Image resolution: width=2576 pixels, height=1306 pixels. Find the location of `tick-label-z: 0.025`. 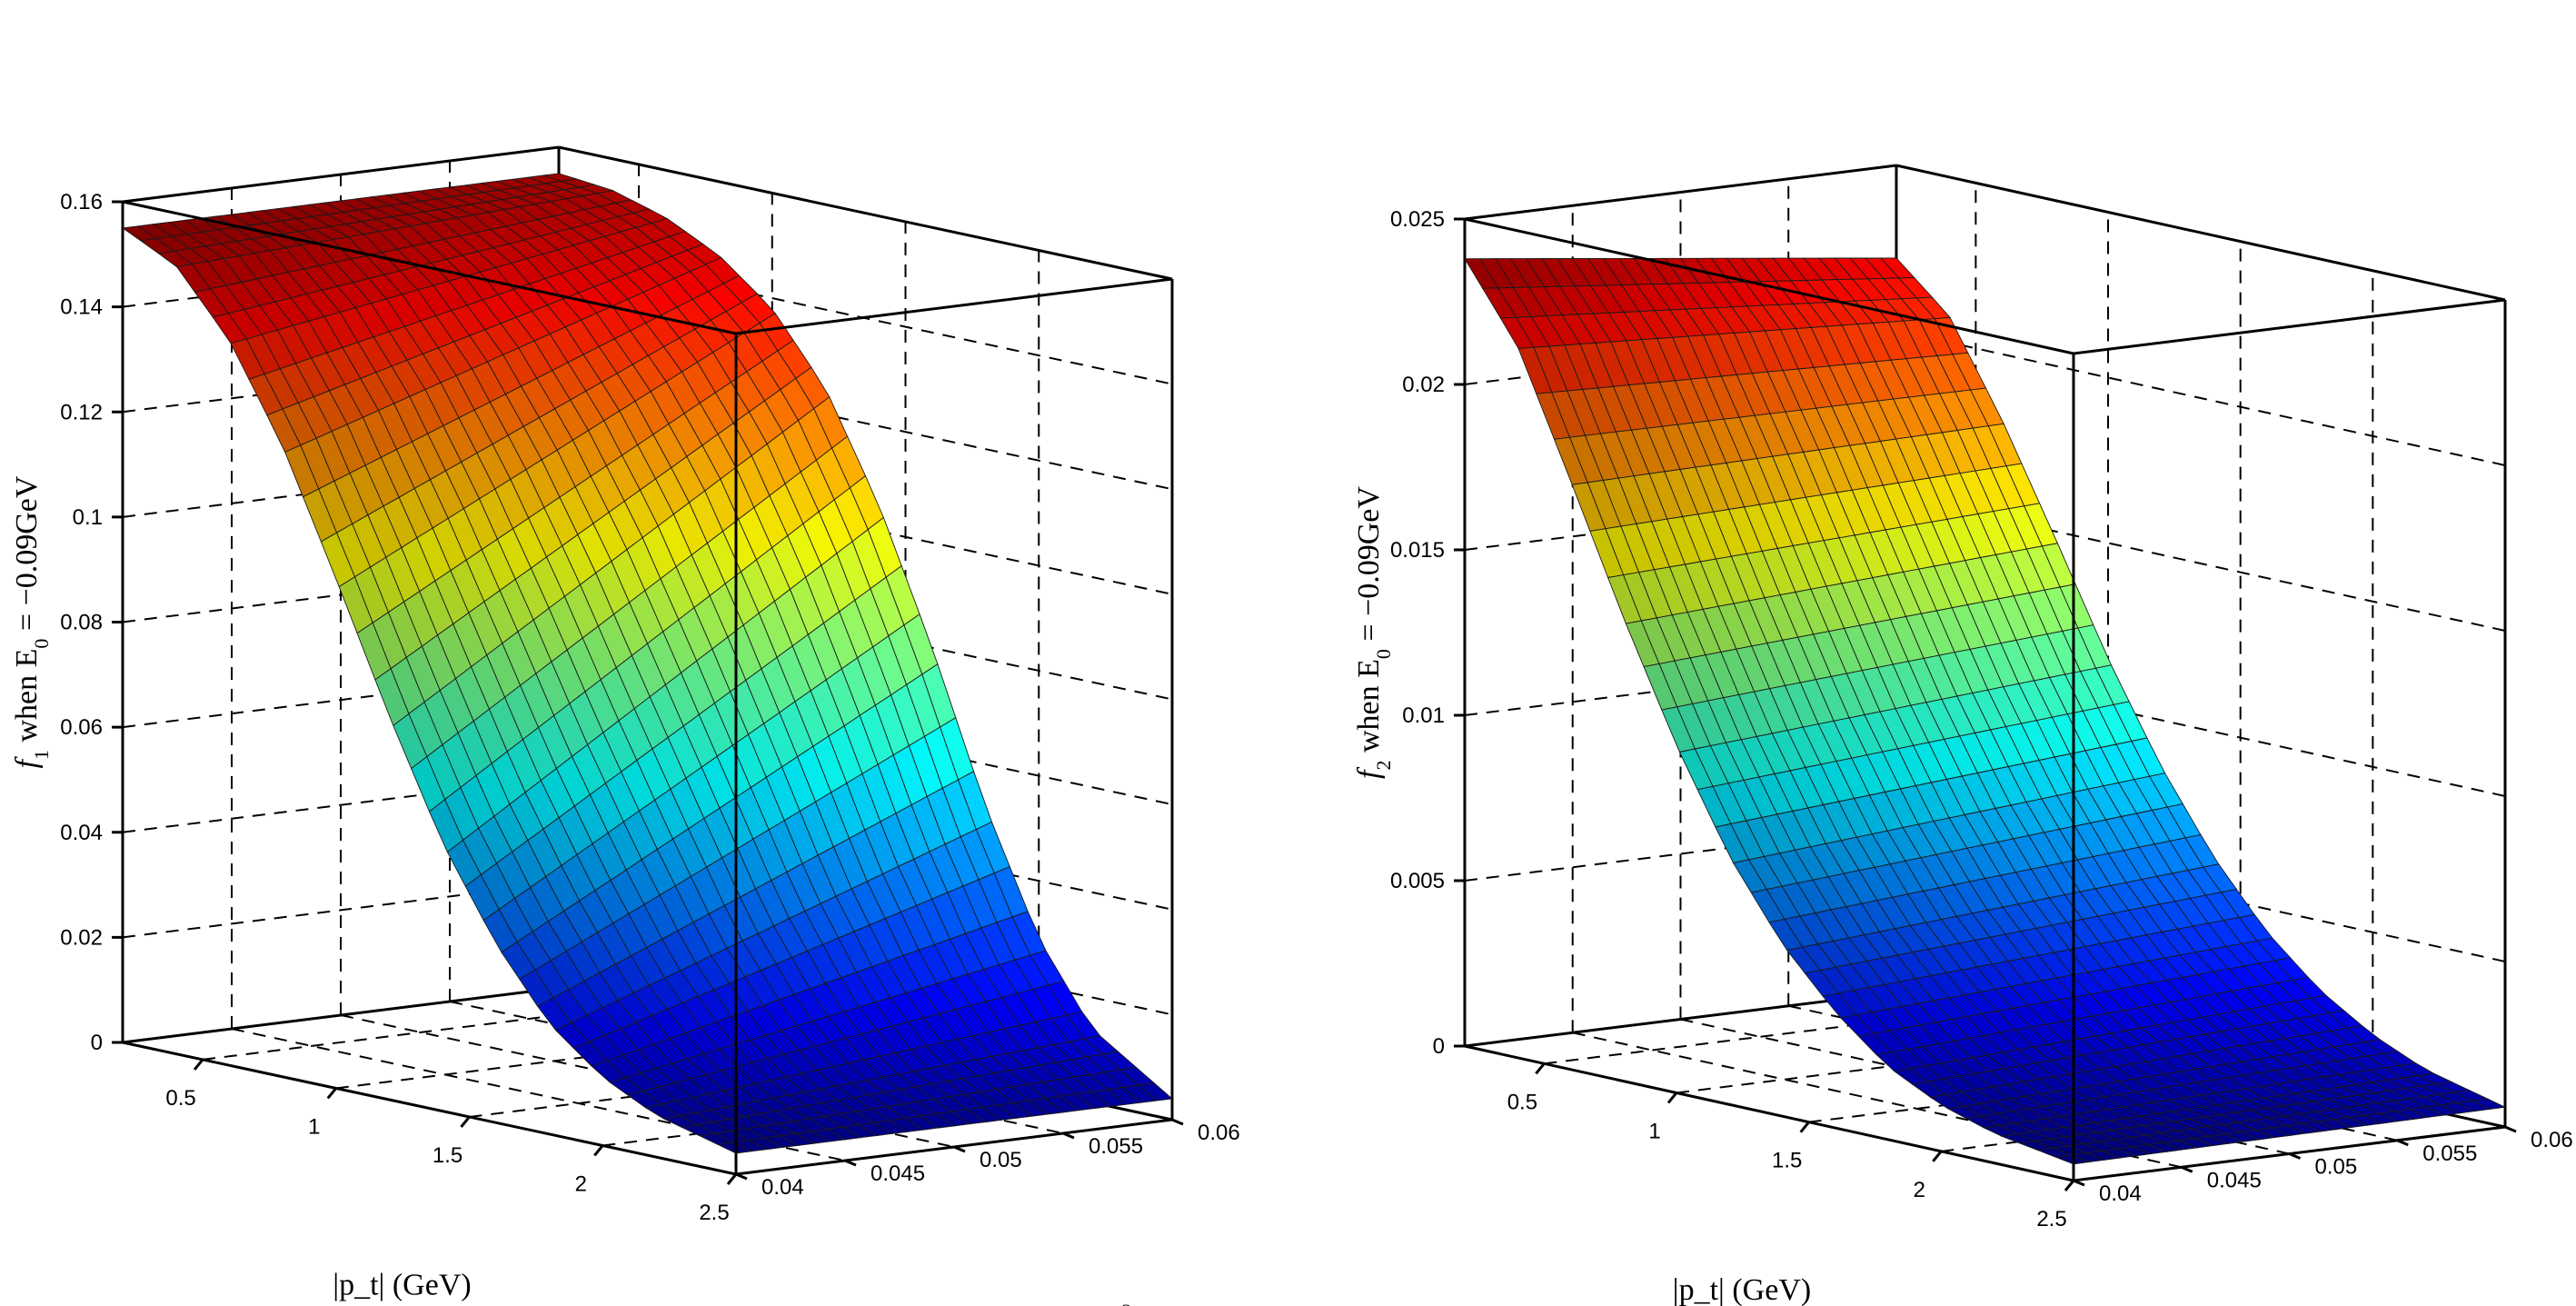

tick-label-z: 0.025 is located at coordinates (1418, 219).